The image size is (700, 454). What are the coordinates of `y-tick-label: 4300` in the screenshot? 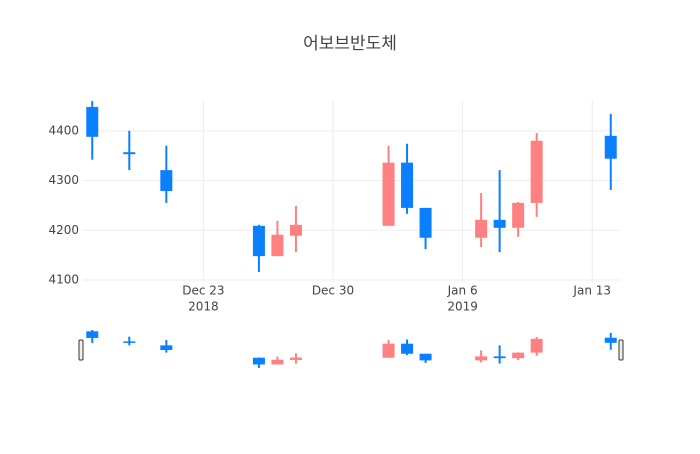 It's located at (63, 180).